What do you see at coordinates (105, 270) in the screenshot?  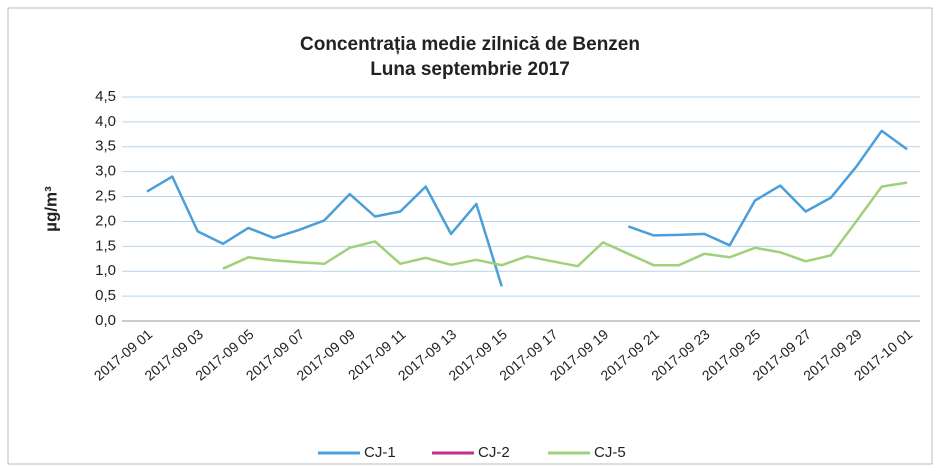 I see `y-tick-label: 1,0` at bounding box center [105, 270].